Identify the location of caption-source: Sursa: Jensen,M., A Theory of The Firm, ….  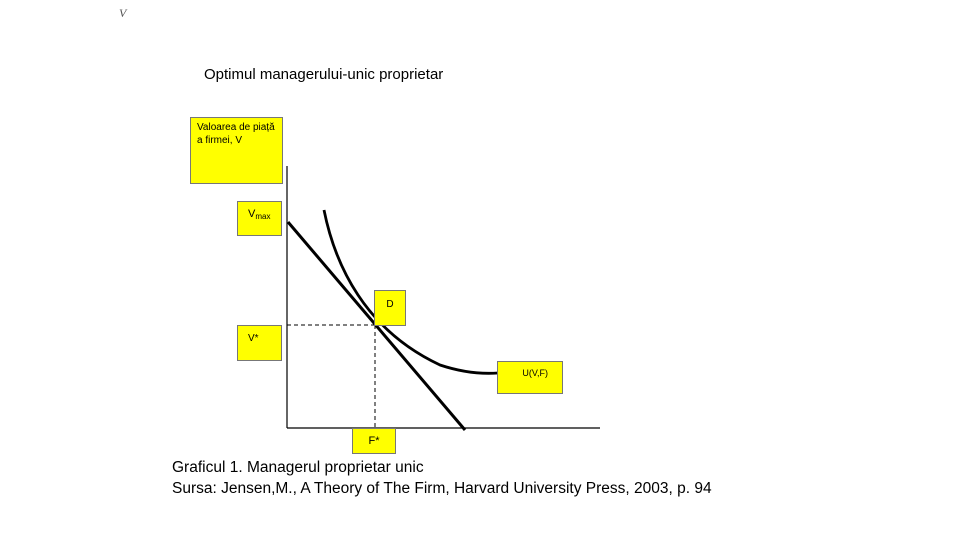
(442, 488).